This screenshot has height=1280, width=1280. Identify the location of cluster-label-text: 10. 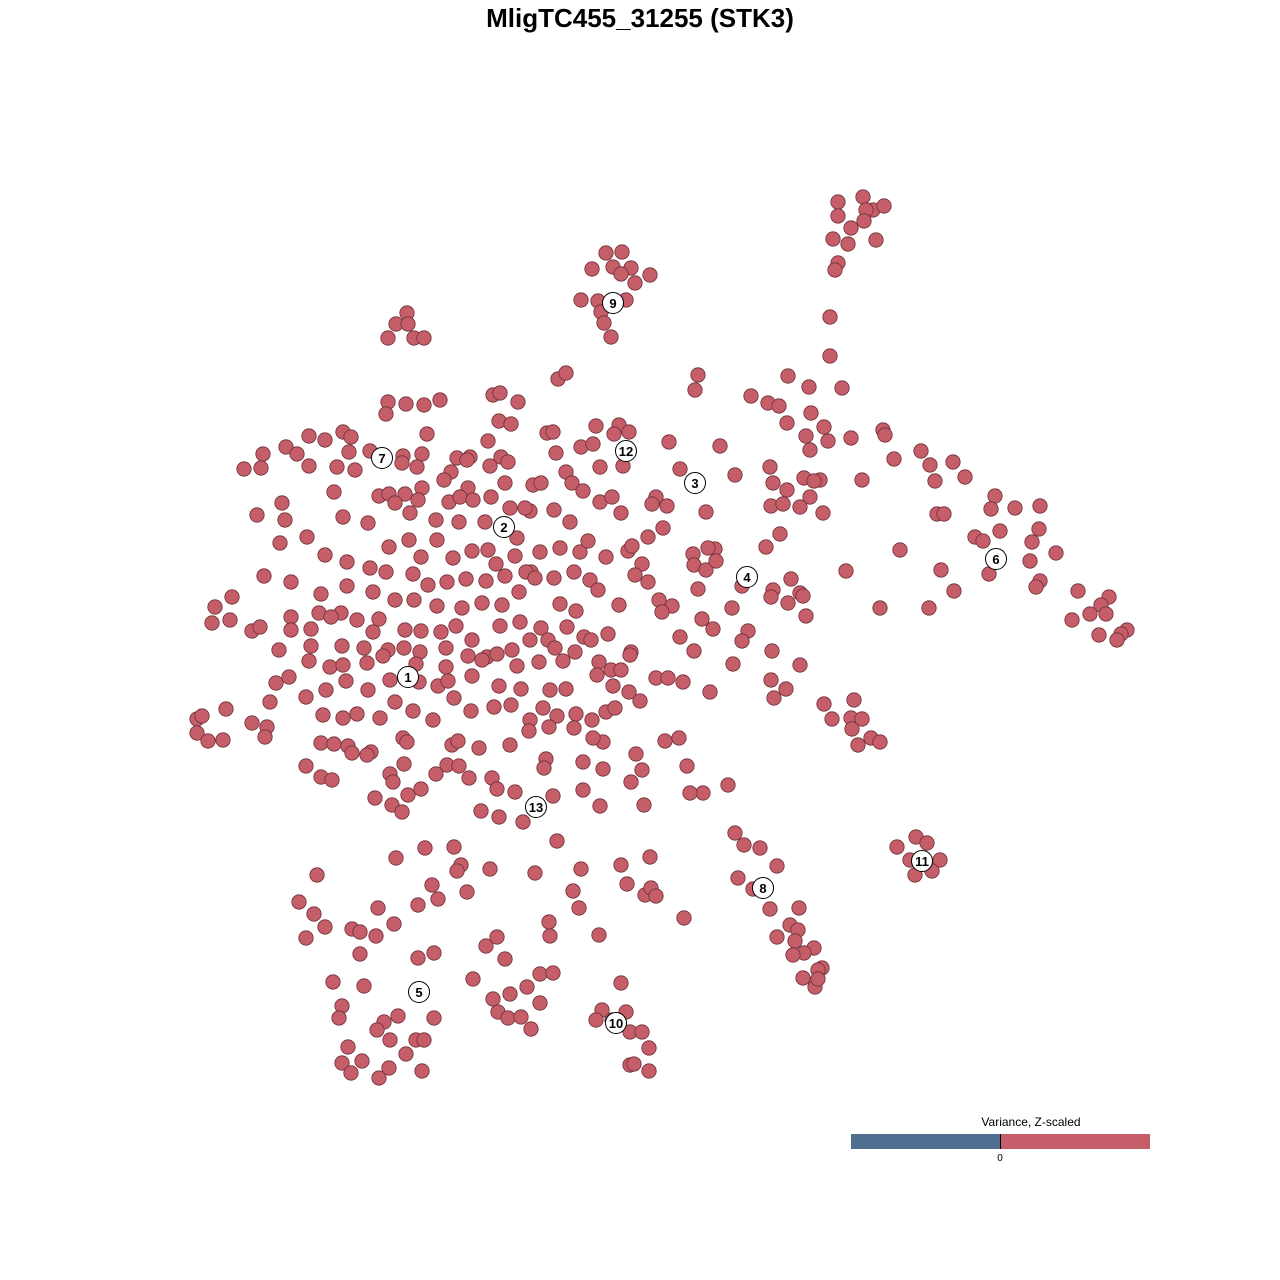
(616, 1023).